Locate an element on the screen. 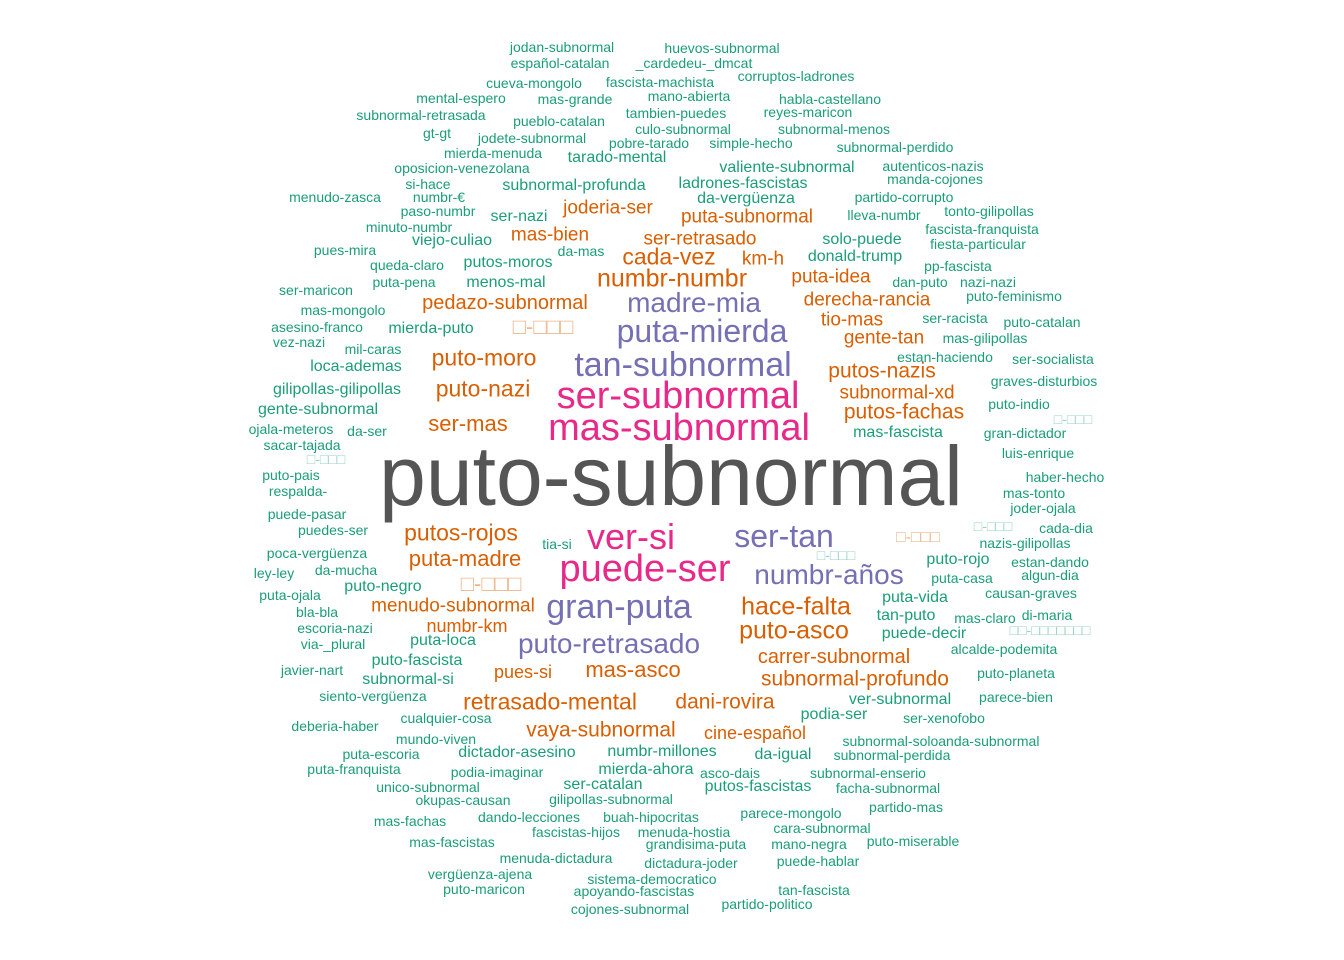 The width and height of the screenshot is (1344, 960). cloud-word: mas-tonto is located at coordinates (1034, 493).